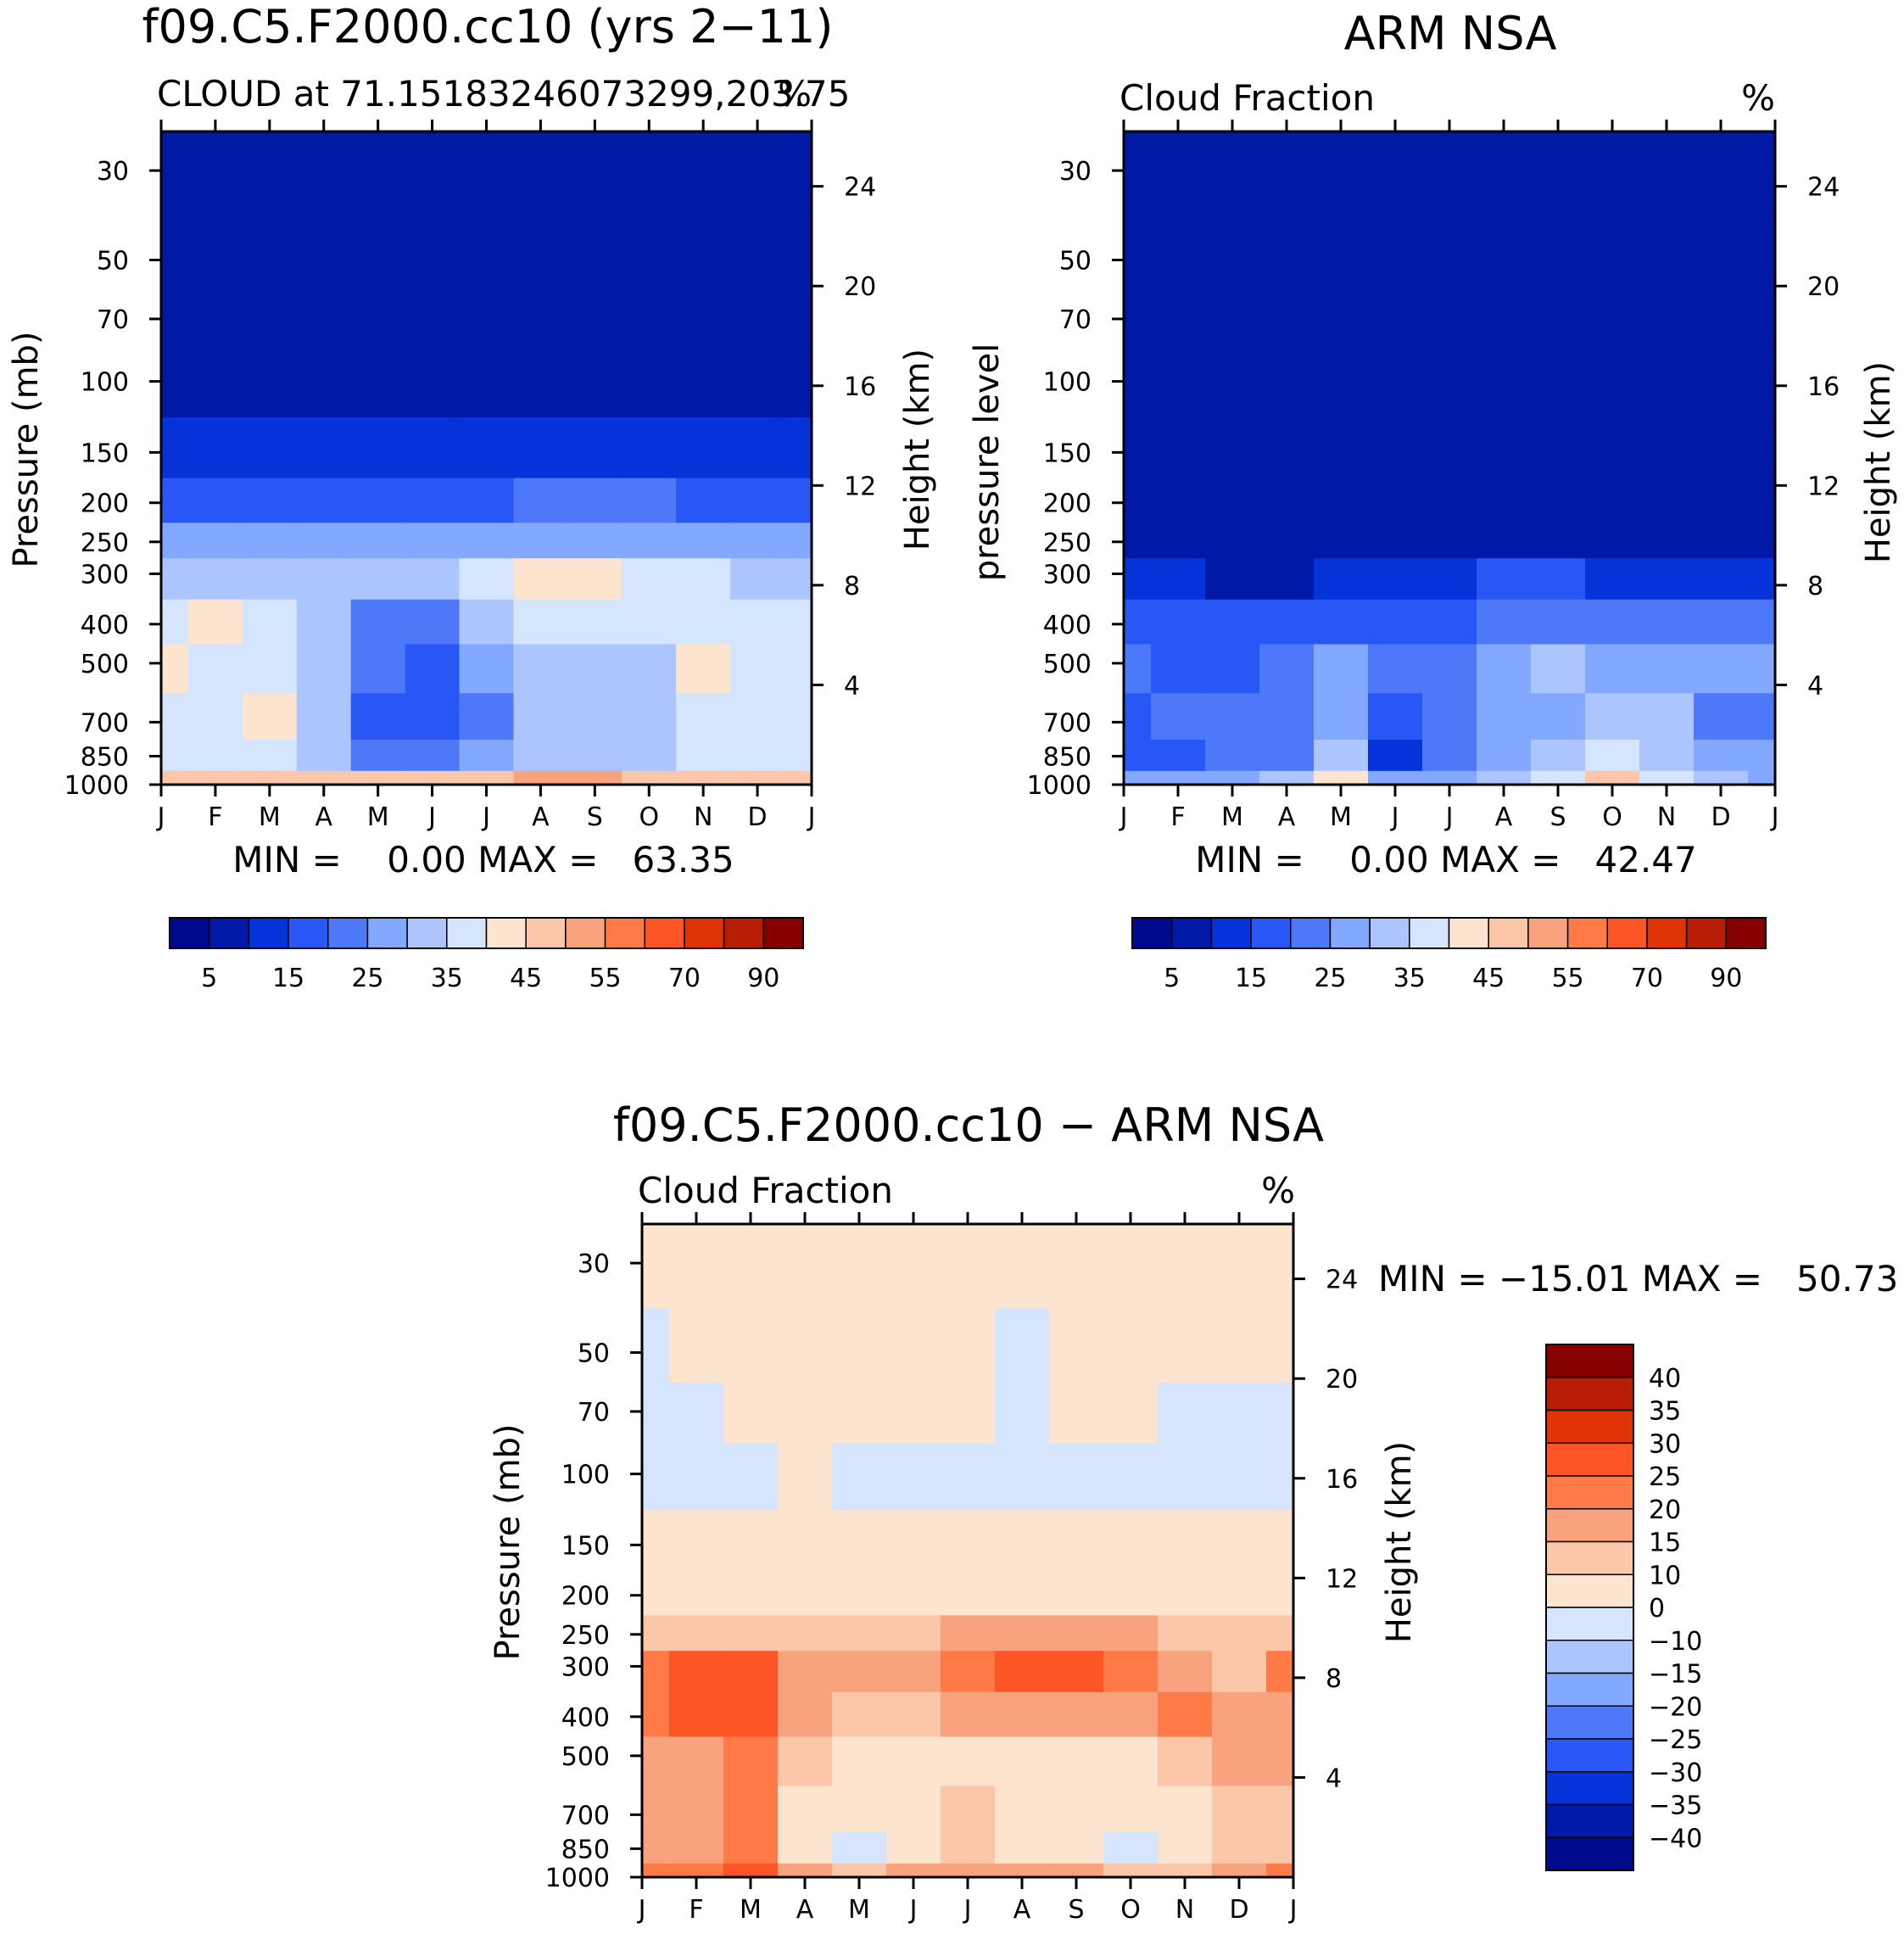 Image resolution: width=1904 pixels, height=1934 pixels. I want to click on colorbar-label: 20, so click(1665, 1510).